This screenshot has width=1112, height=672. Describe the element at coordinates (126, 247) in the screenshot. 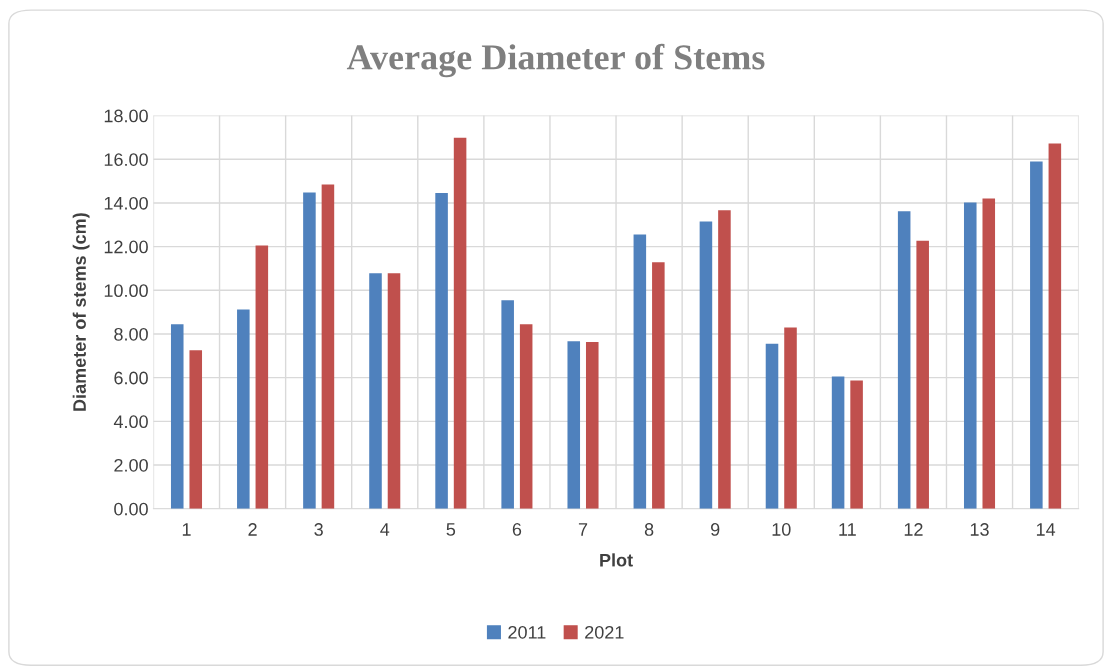

I see `y-tick-label: 12.00` at that location.